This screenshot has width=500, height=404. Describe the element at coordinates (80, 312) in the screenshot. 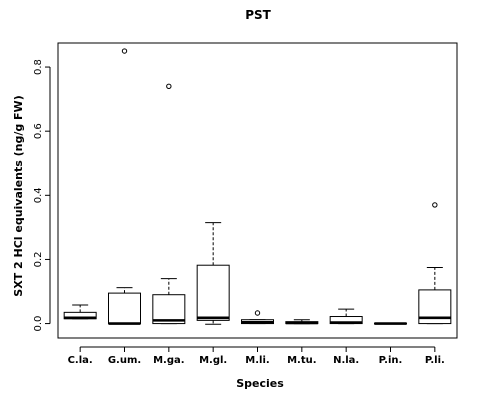

I see `box-cla` at that location.